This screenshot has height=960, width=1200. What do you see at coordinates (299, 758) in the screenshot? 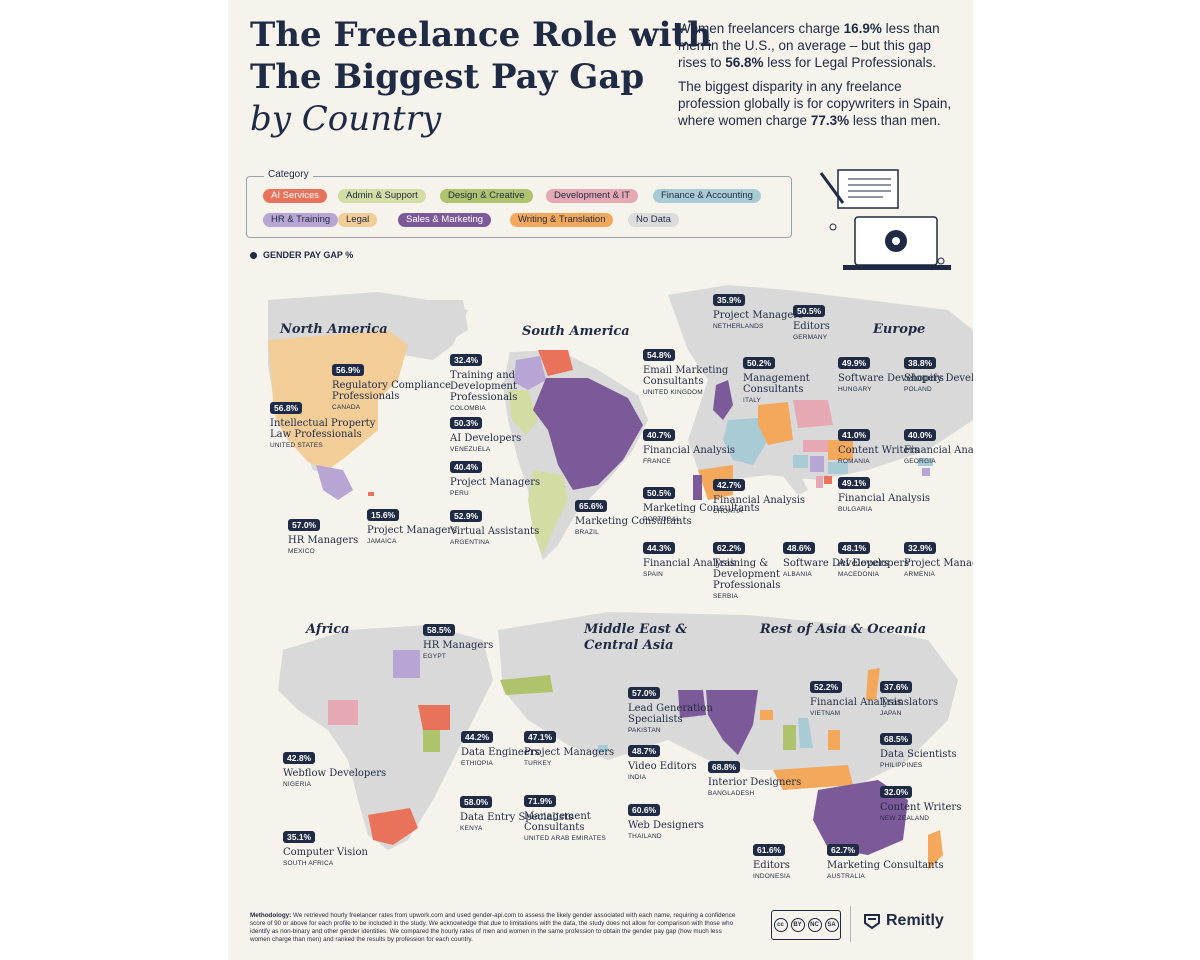
I see `pay-gap-badge: 42.8%` at bounding box center [299, 758].